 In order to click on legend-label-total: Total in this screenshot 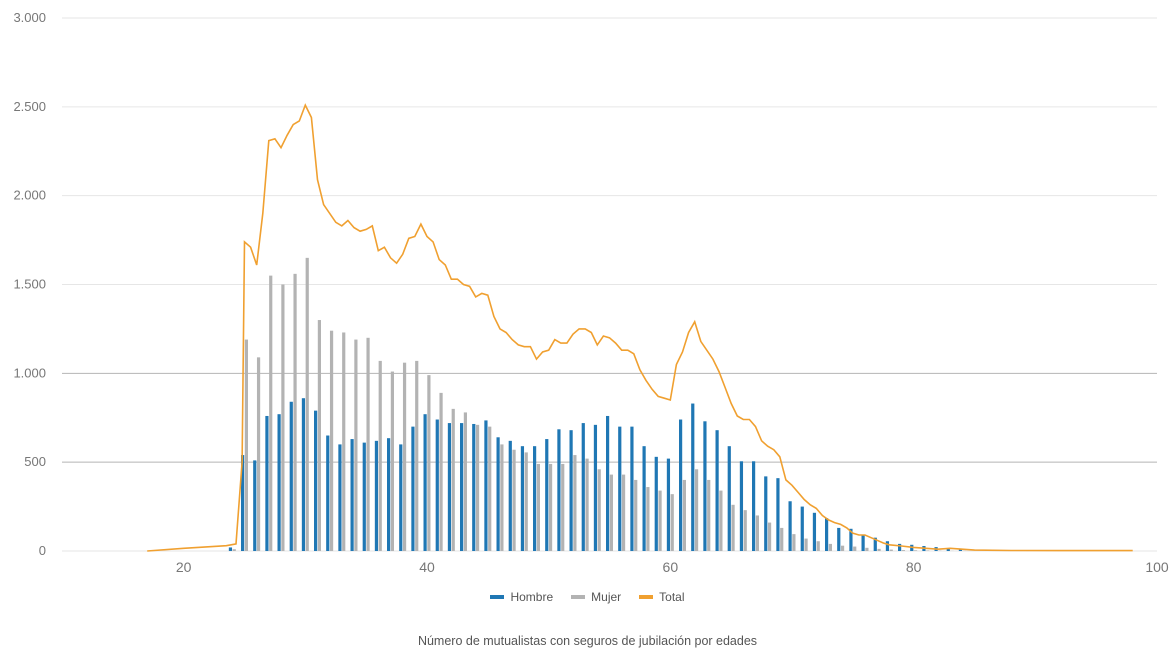, I will do `click(672, 597)`.